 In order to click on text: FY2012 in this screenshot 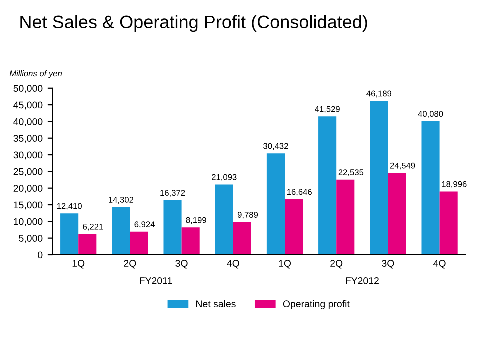, I will do `click(362, 280)`.